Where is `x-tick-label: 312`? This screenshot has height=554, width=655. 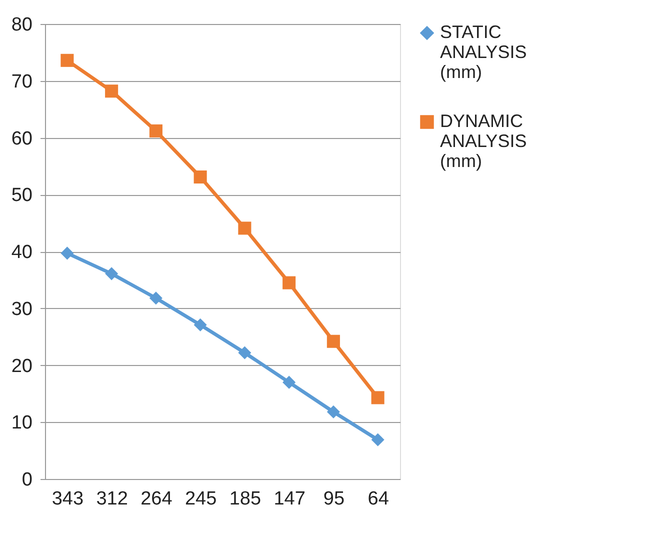
x-tick-label: 312 is located at coordinates (112, 499).